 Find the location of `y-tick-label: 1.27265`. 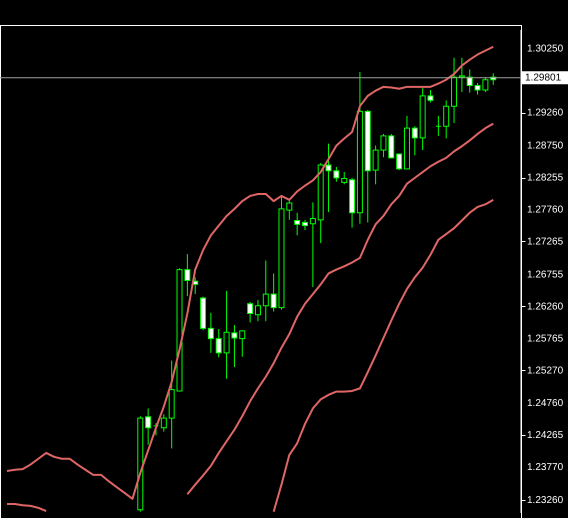

y-tick-label: 1.27265 is located at coordinates (545, 242).